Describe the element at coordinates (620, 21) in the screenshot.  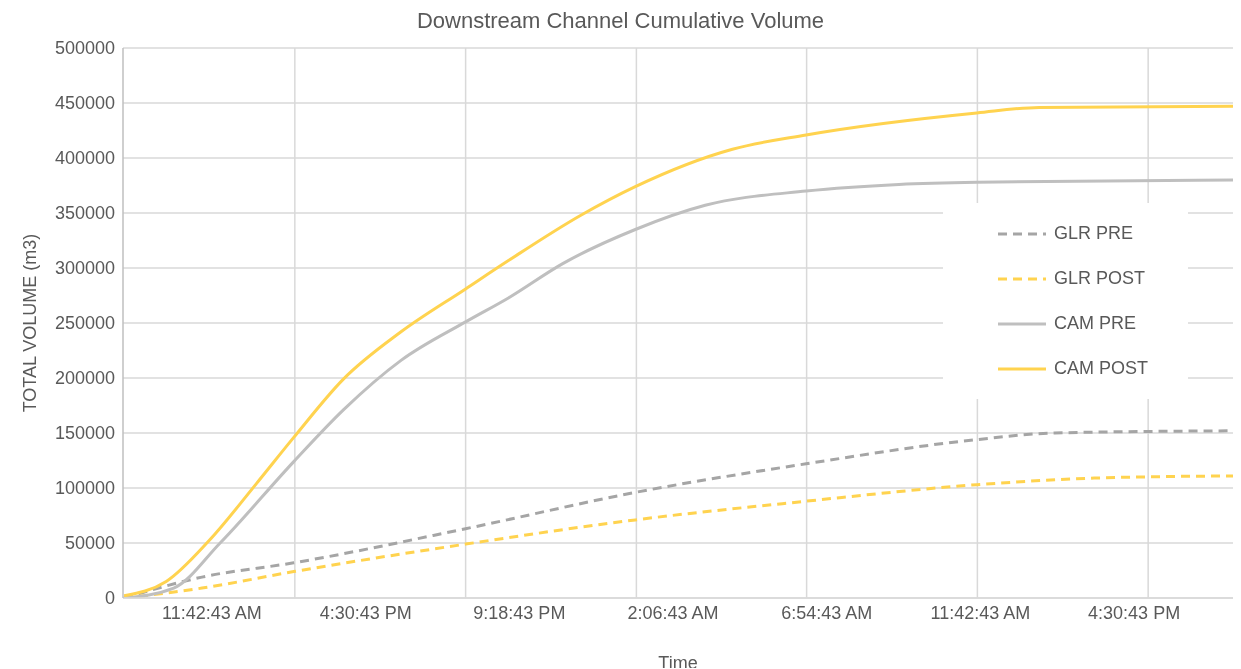
I see `chart-title: Downstream Channel Cumulative Volume` at that location.